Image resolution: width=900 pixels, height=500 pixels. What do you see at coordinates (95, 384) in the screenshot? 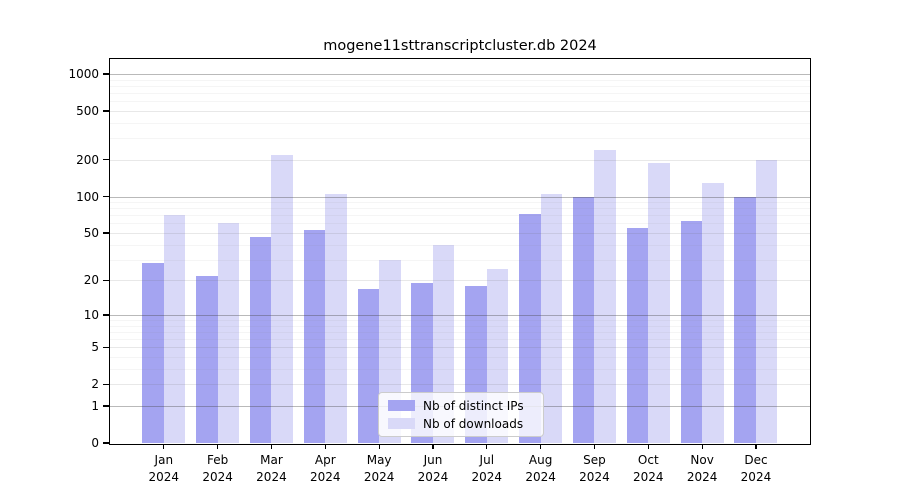
I see `y-tick-label-2: 2` at bounding box center [95, 384].